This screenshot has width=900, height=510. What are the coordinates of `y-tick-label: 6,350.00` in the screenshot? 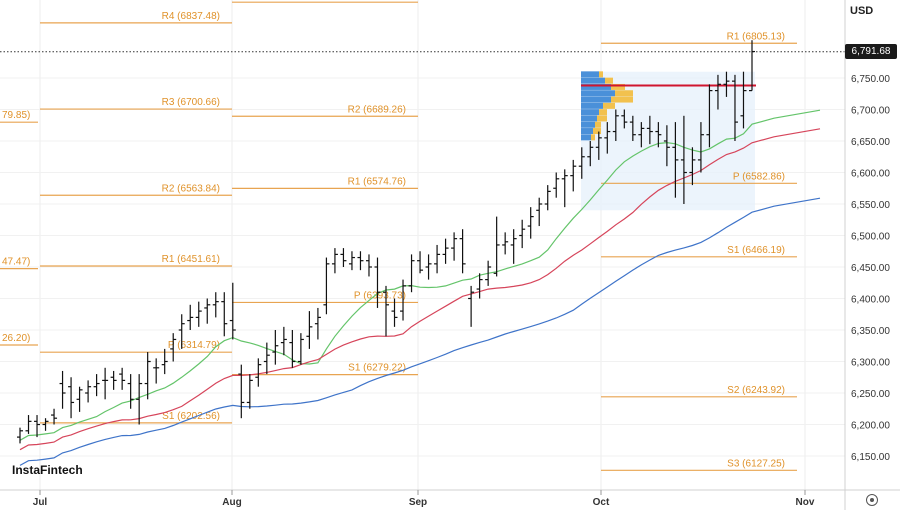 It's located at (870, 331).